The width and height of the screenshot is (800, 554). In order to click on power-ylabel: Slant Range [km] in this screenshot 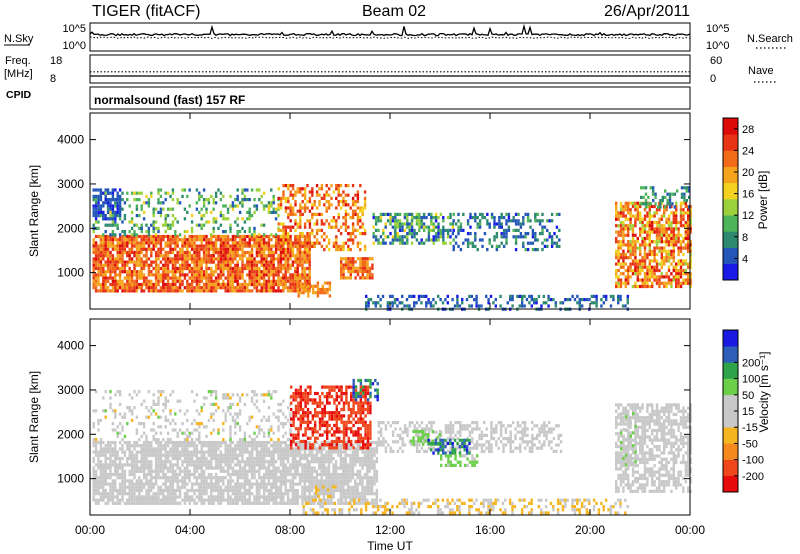, I will do `click(34, 211)`.